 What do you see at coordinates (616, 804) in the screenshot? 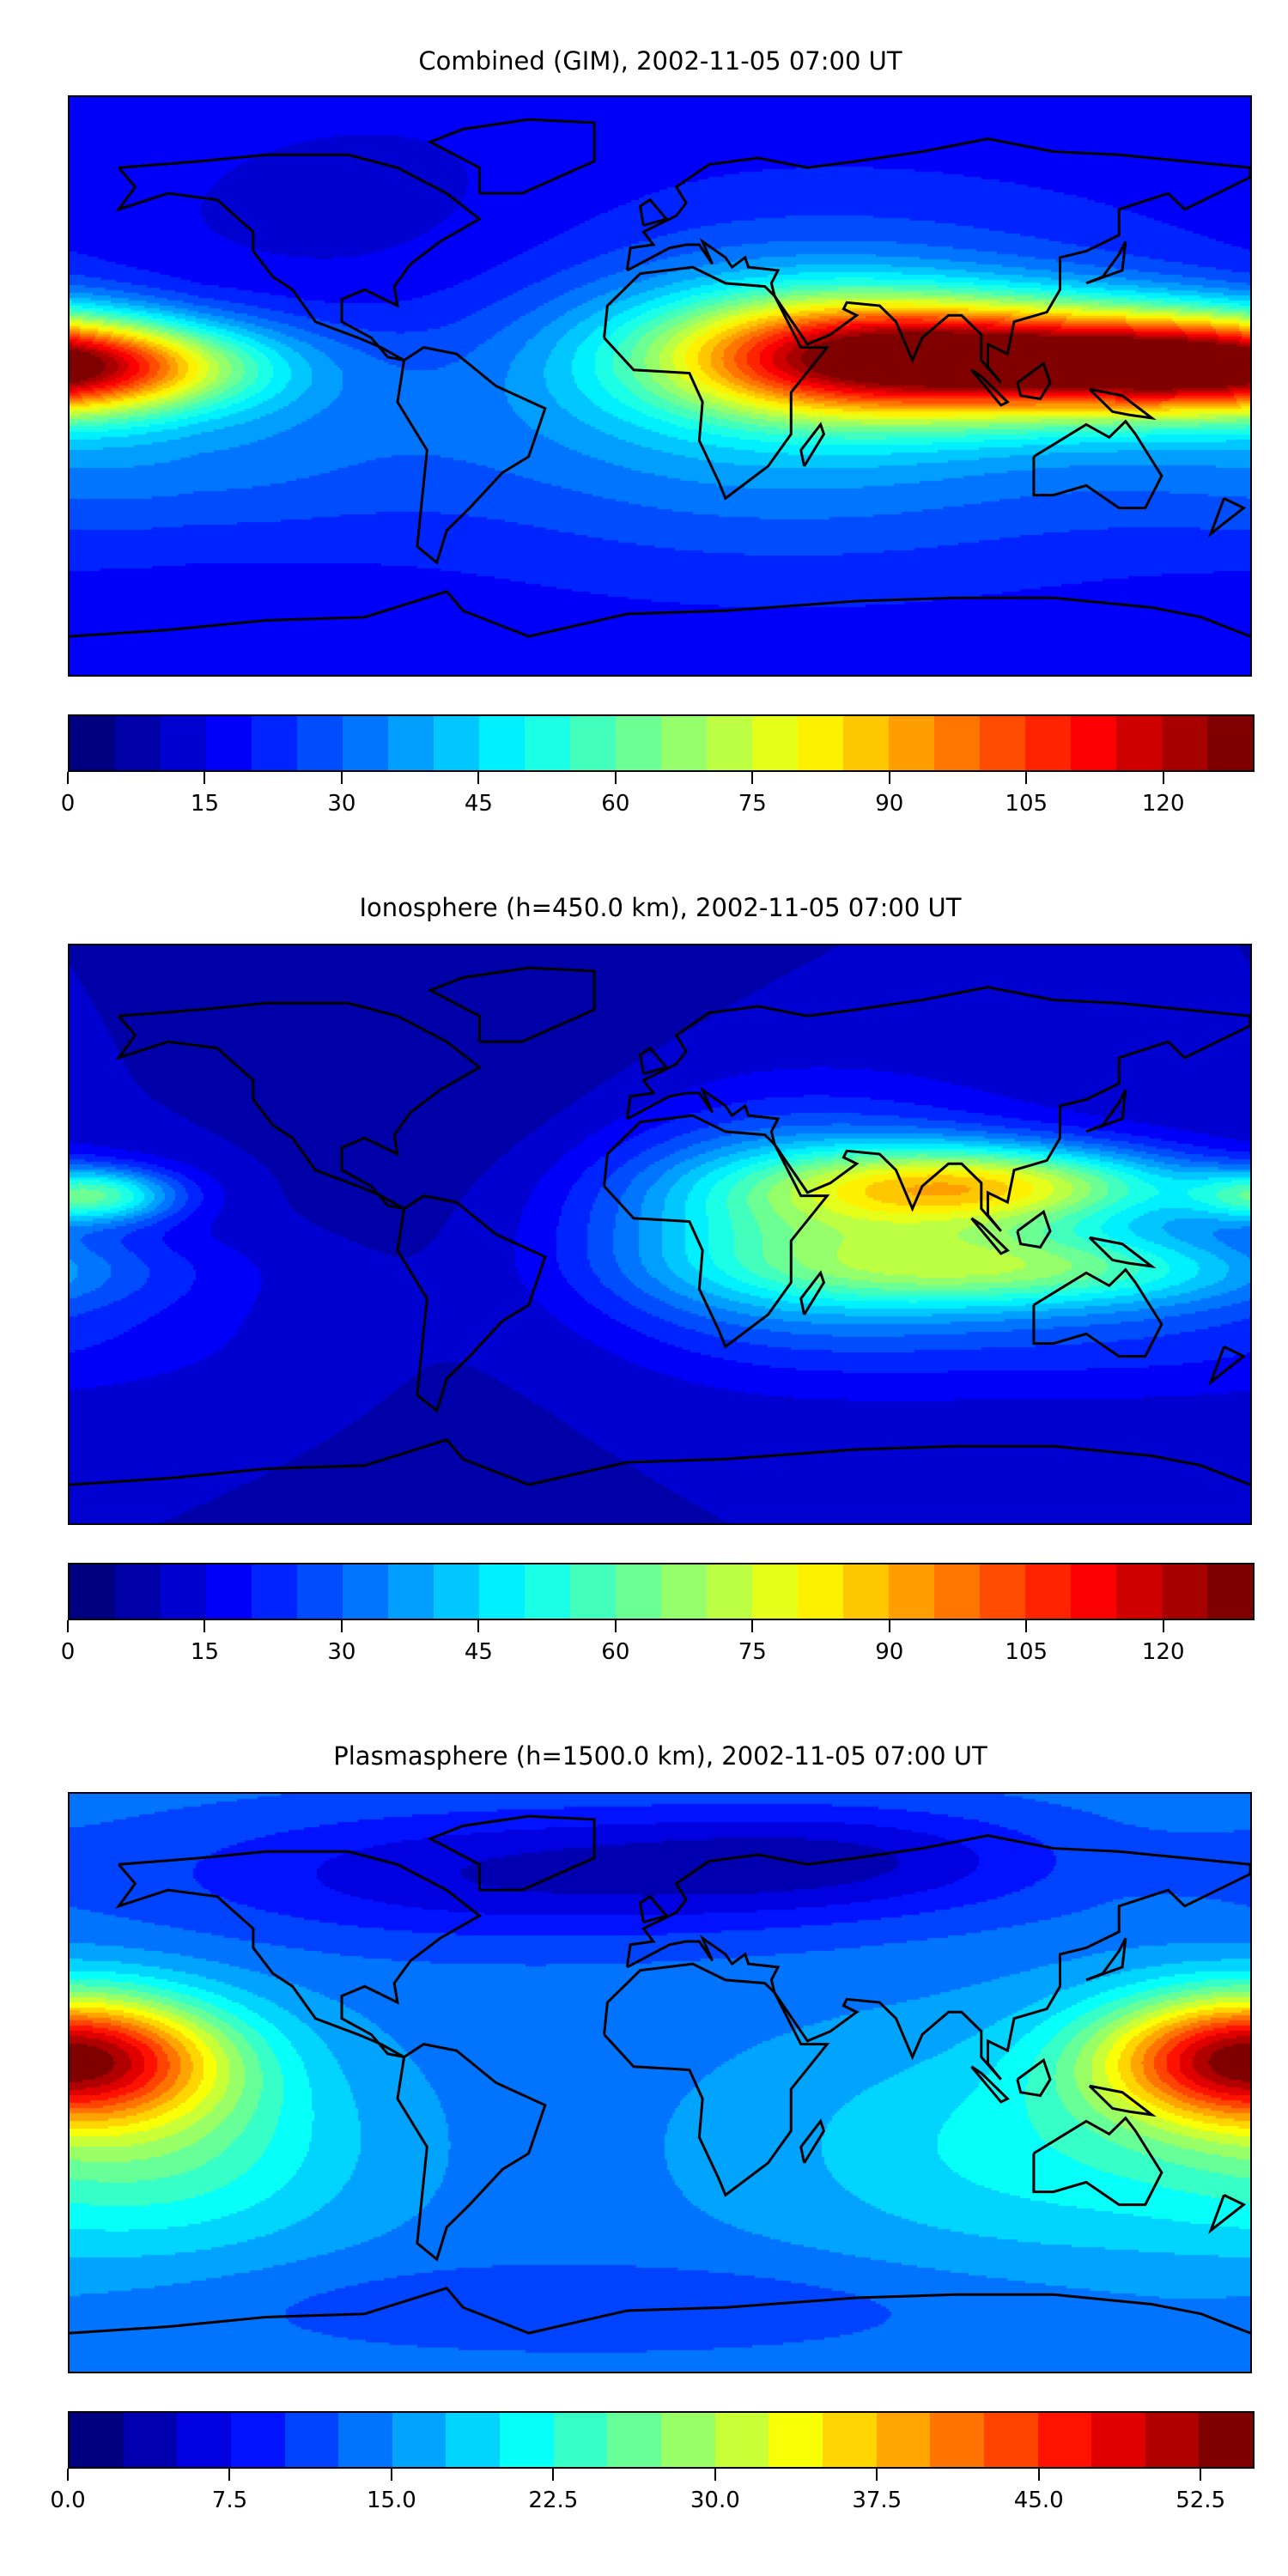
I see `colorbar-tick-label: 60` at bounding box center [616, 804].